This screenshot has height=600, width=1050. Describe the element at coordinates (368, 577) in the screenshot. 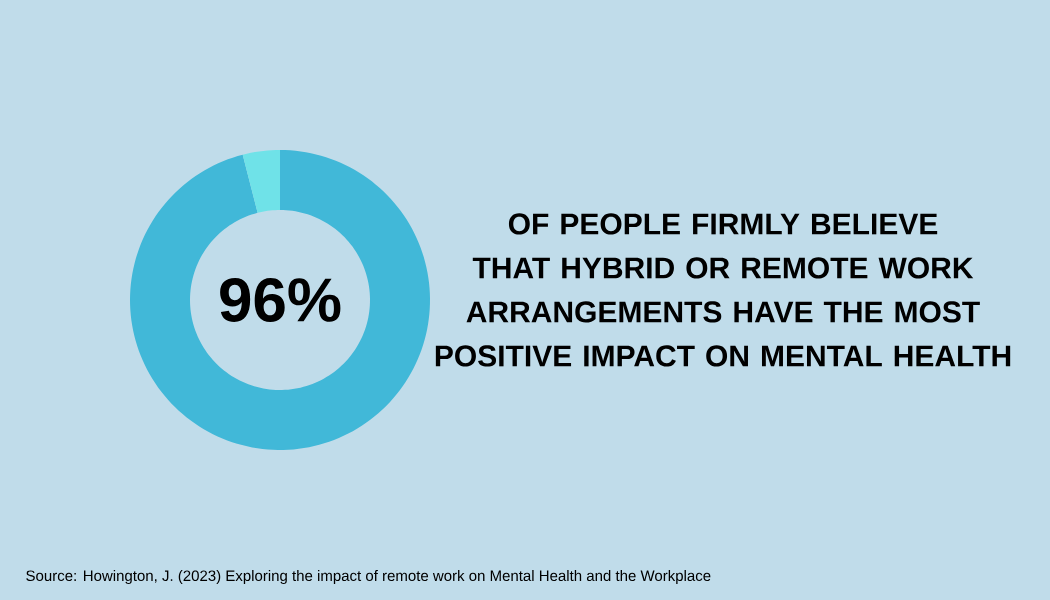

I see `source-note: Source: Howington, J. (2023) Exploring the impact of remote work on Mental Health and the Workplace` at that location.